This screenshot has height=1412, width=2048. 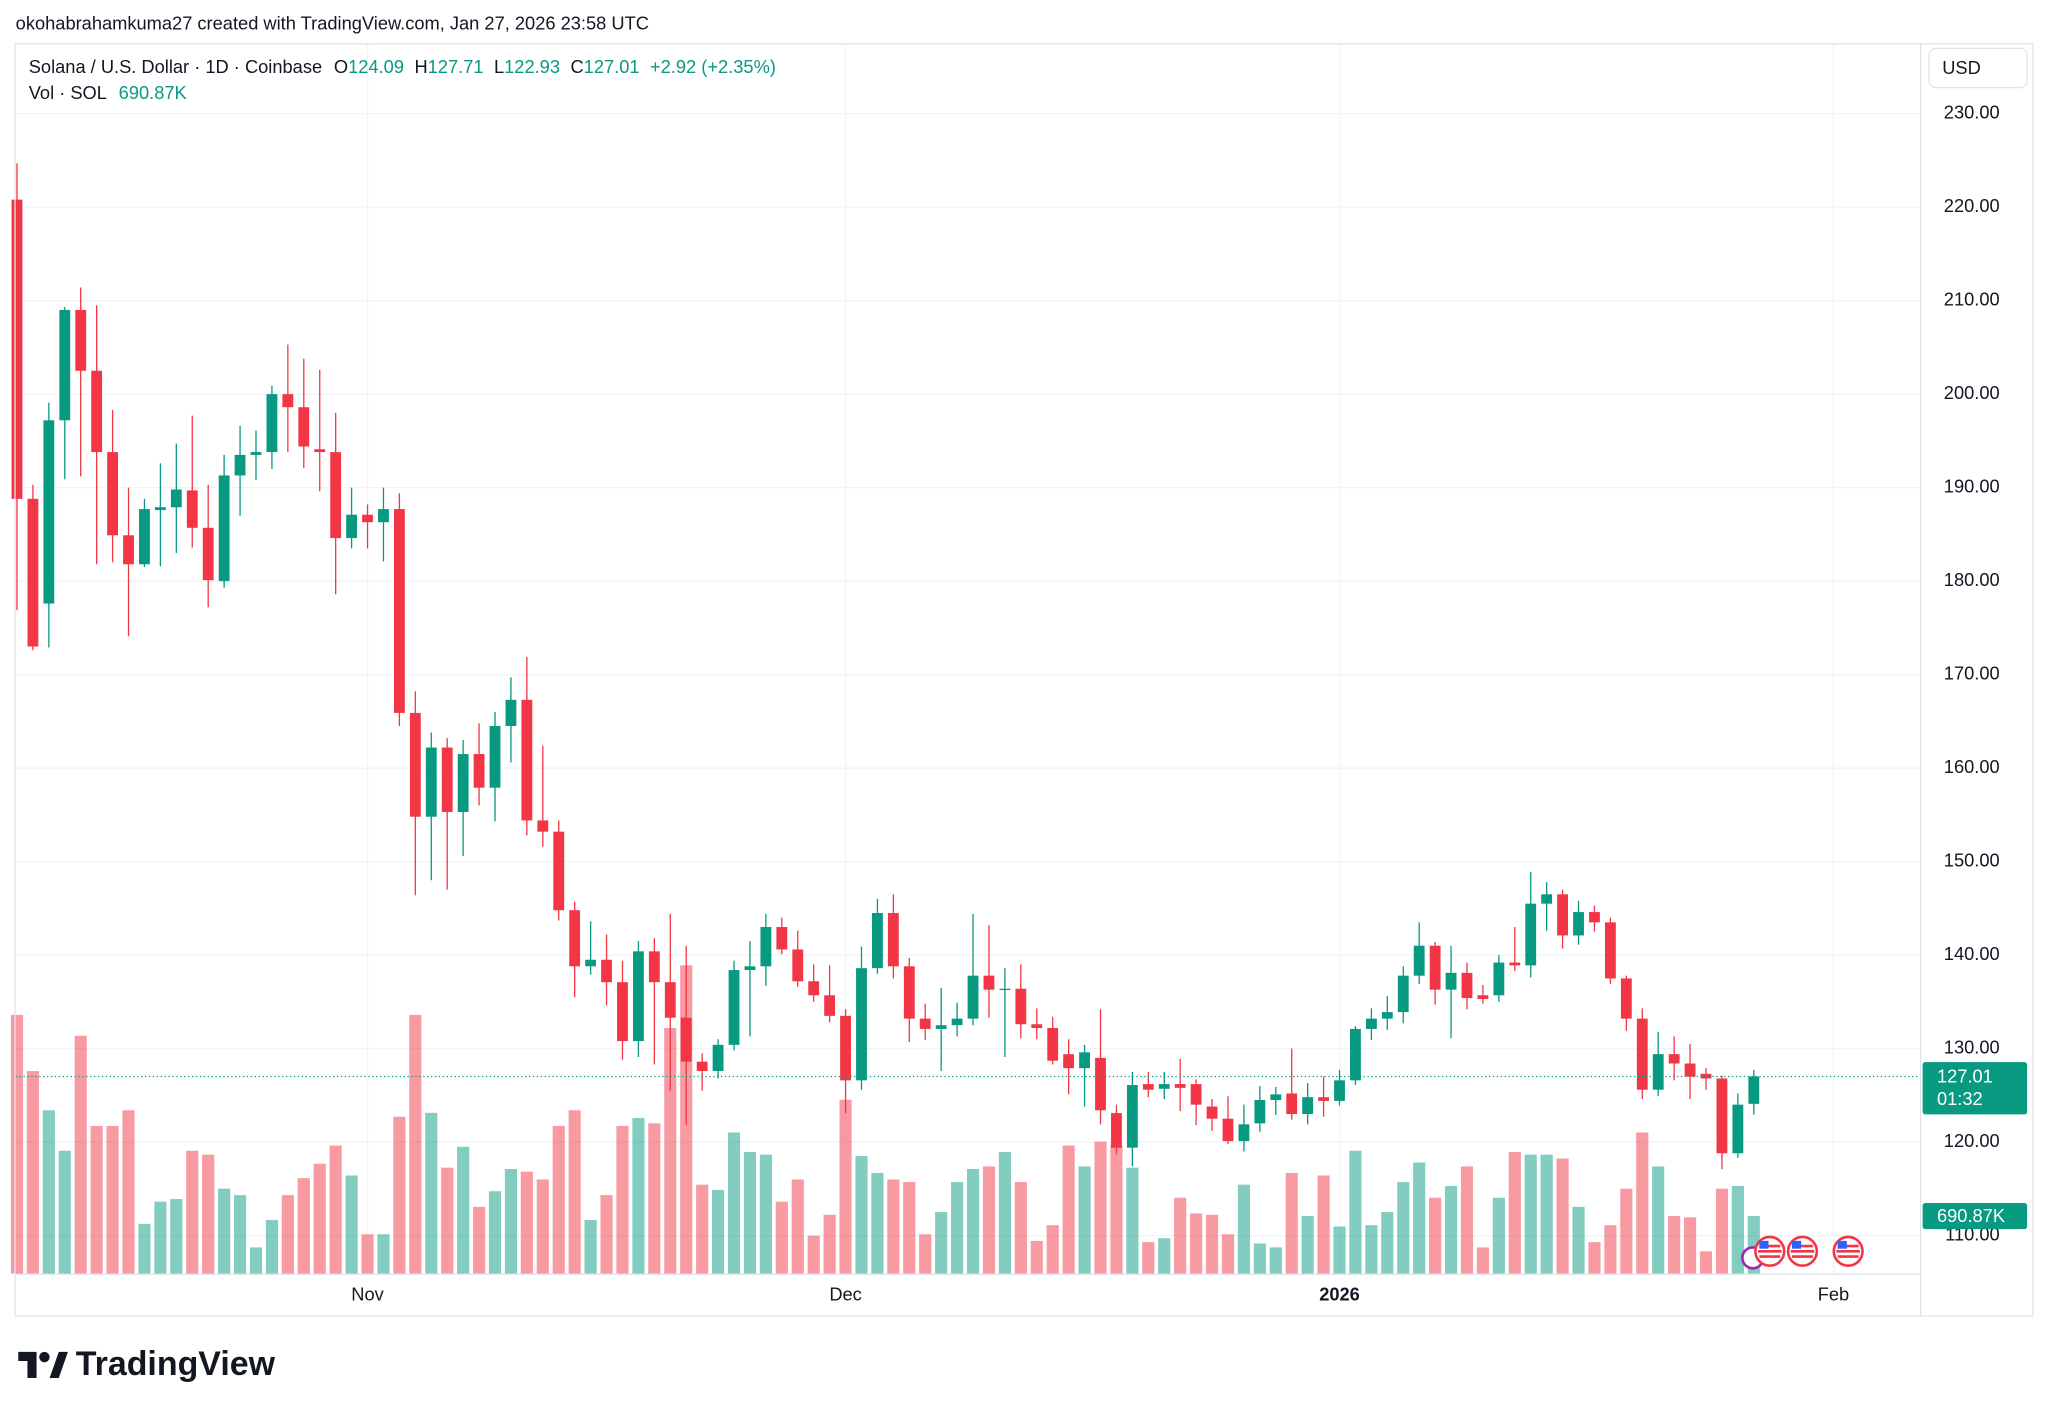 What do you see at coordinates (1971, 1215) in the screenshot?
I see `volume-tag-value: 690.87K` at bounding box center [1971, 1215].